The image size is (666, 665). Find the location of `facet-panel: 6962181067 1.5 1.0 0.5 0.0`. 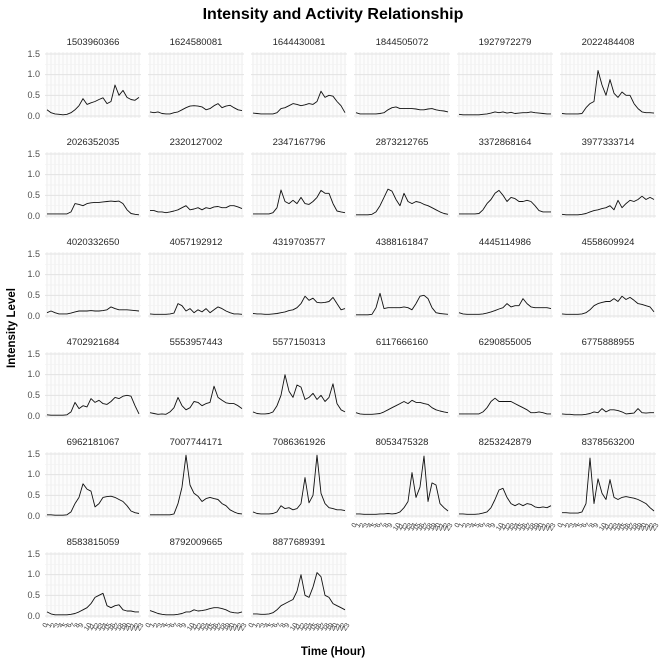

facet-panel: 6962181067 1.5 1.0 0.5 0.0 is located at coordinates (84, 478).